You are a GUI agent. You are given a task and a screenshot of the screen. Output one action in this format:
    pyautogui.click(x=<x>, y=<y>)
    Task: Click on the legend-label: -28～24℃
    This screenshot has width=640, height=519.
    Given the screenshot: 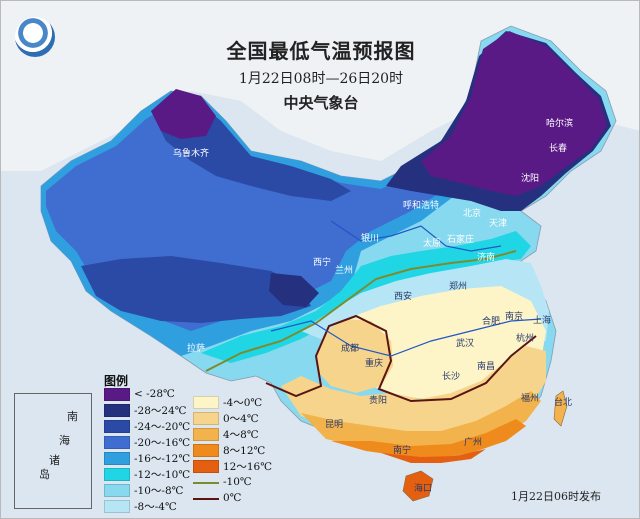 What is the action you would take?
    pyautogui.click(x=160, y=410)
    